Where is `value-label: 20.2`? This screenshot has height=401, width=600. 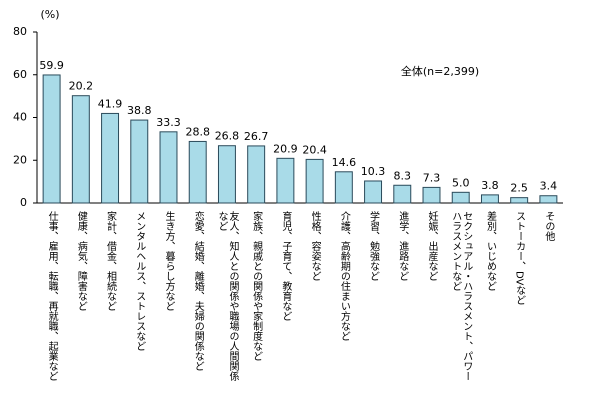 value-label: 20.2 is located at coordinates (81, 86).